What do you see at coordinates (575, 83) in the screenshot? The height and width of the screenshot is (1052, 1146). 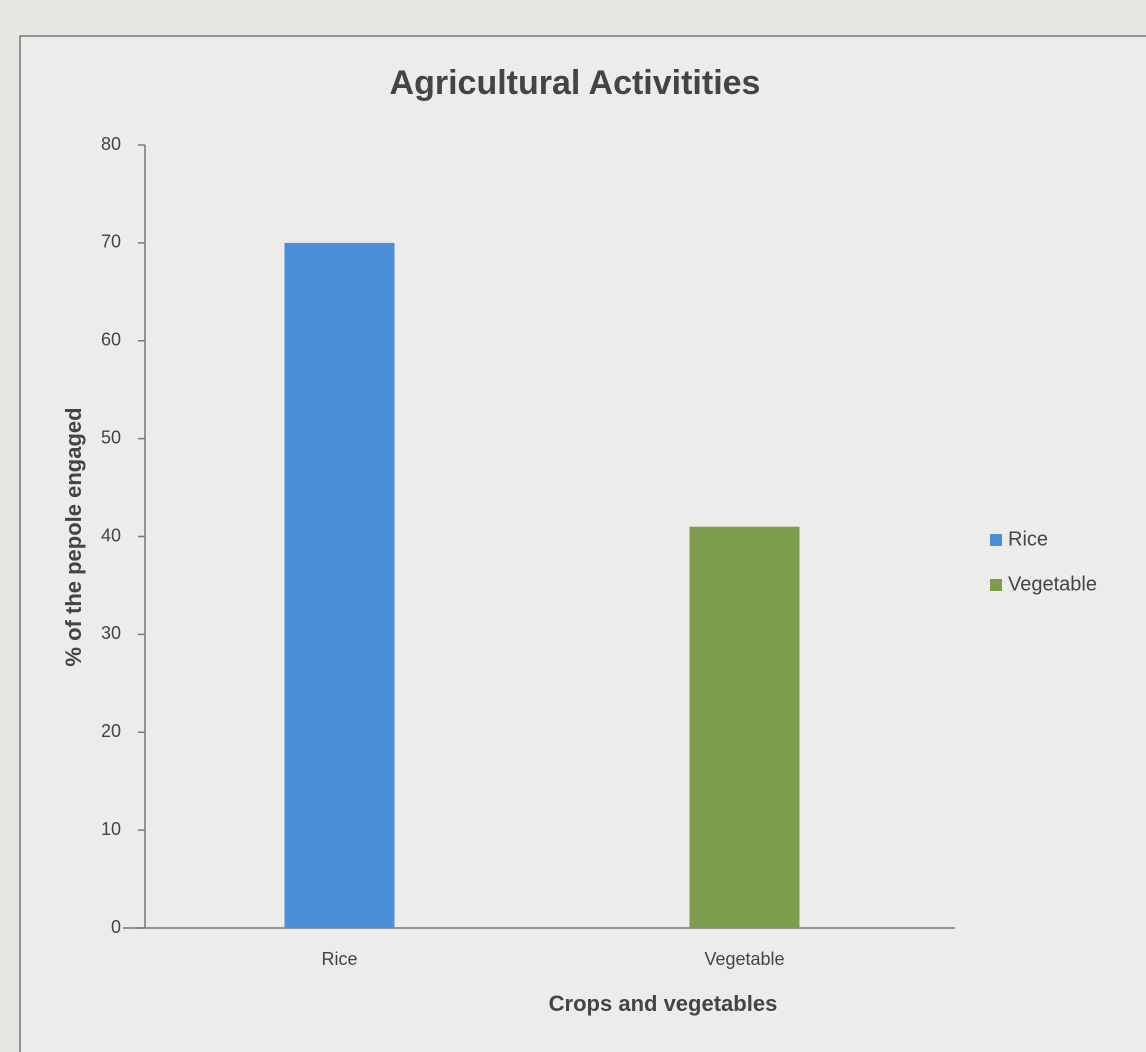 I see `chart-title: Agricultural Activitities` at bounding box center [575, 83].